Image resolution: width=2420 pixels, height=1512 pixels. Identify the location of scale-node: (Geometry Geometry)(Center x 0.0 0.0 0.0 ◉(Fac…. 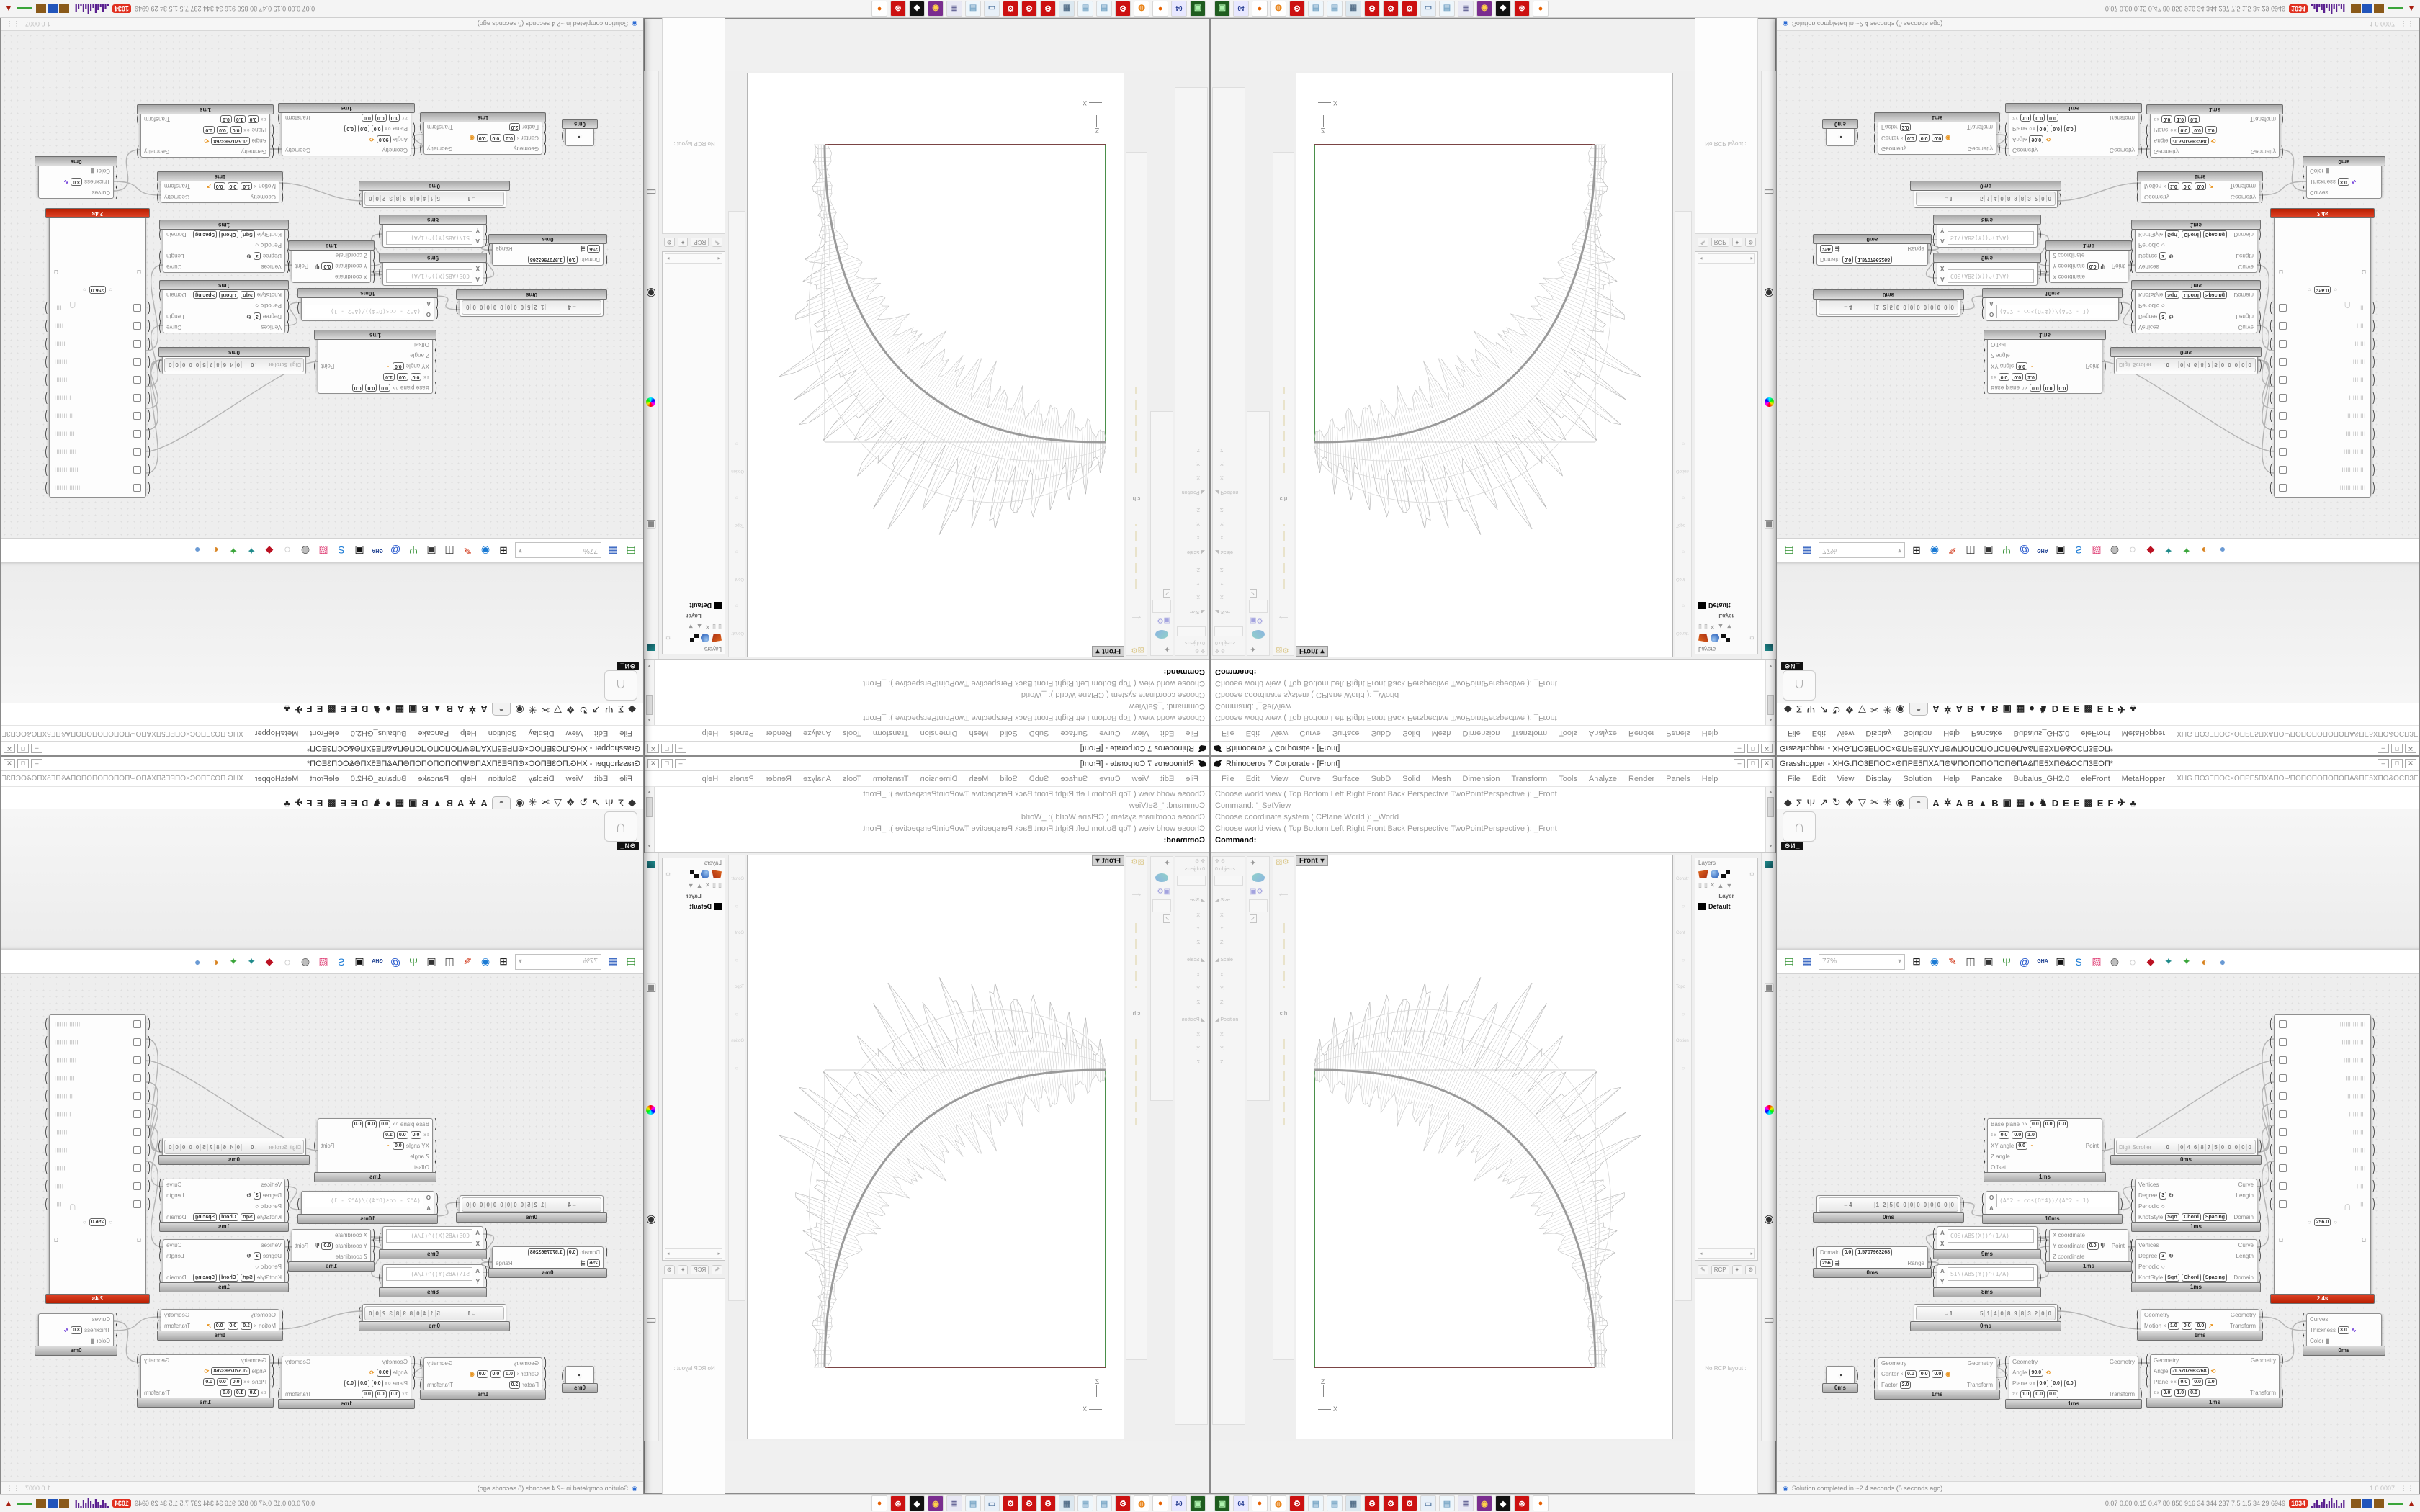
(1937, 1378).